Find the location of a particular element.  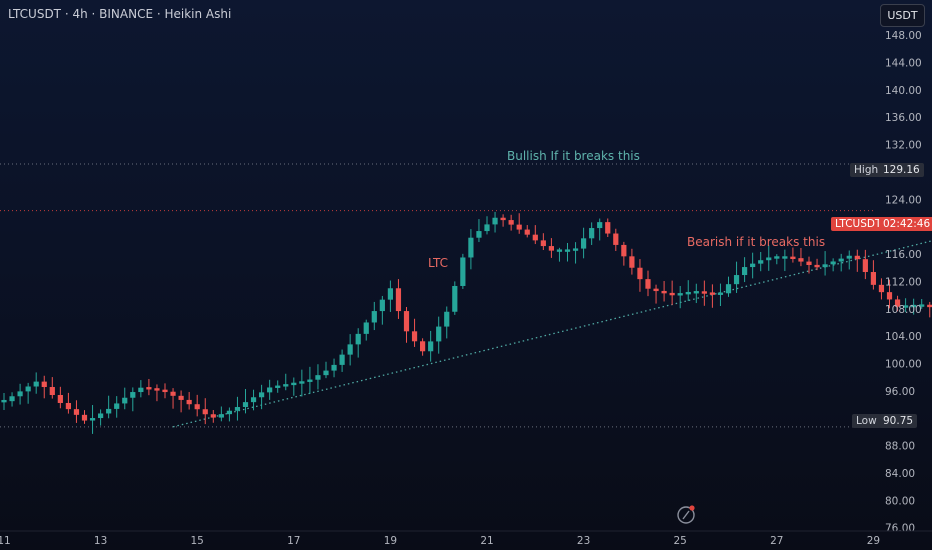

x-tick-label: 17 is located at coordinates (293, 541).